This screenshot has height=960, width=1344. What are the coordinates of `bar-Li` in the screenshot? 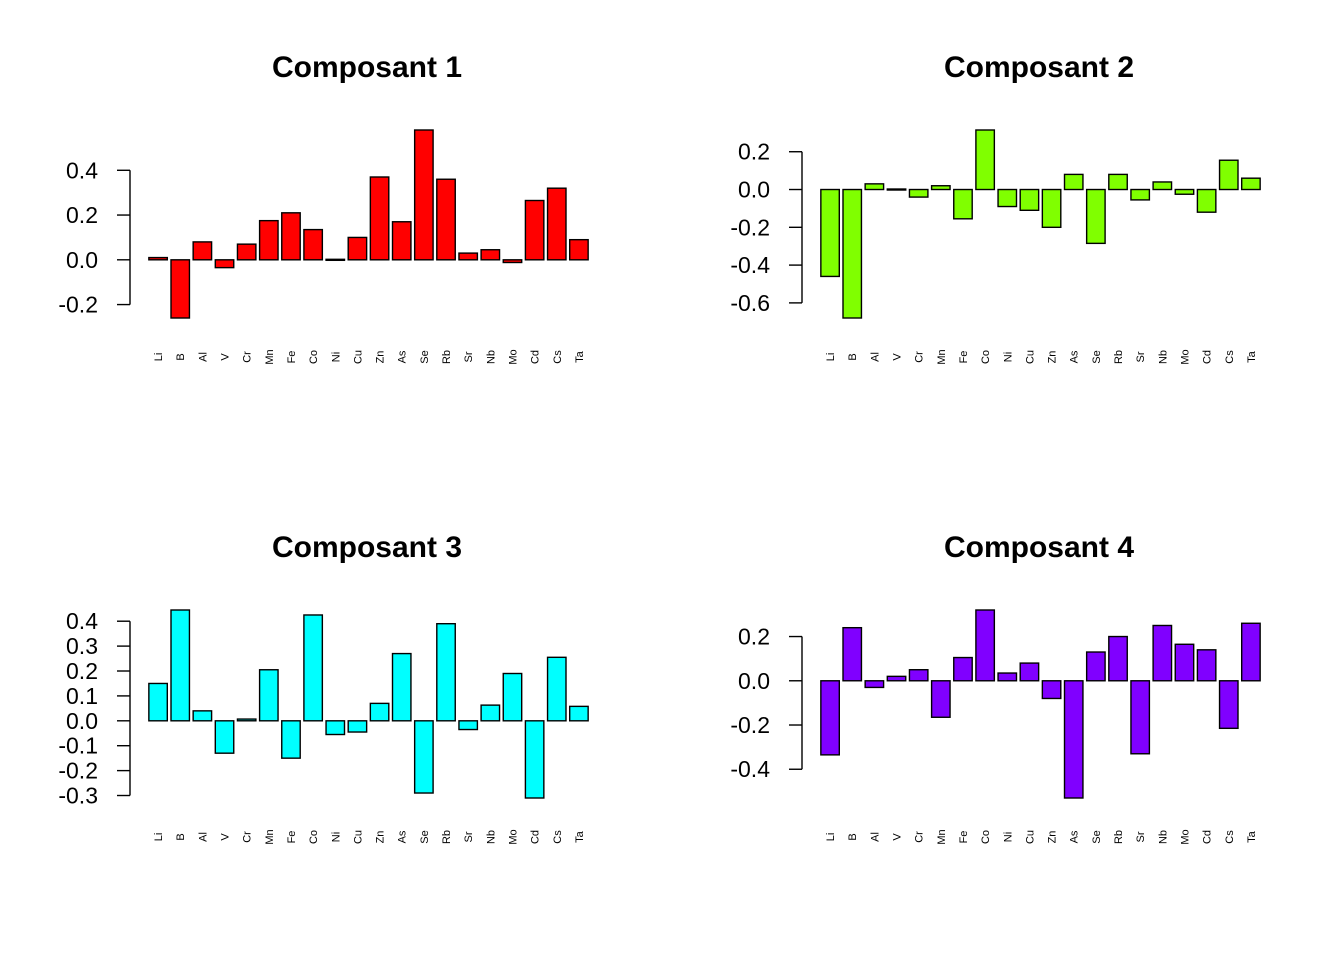 It's located at (830, 718).